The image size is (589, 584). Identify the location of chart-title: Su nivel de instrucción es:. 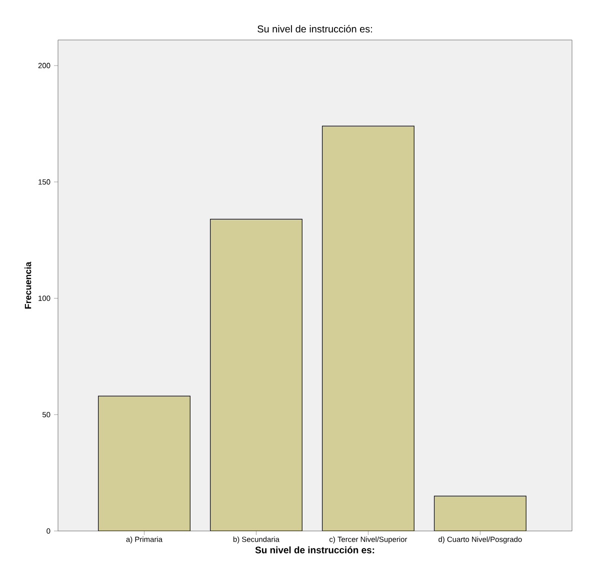
(315, 28).